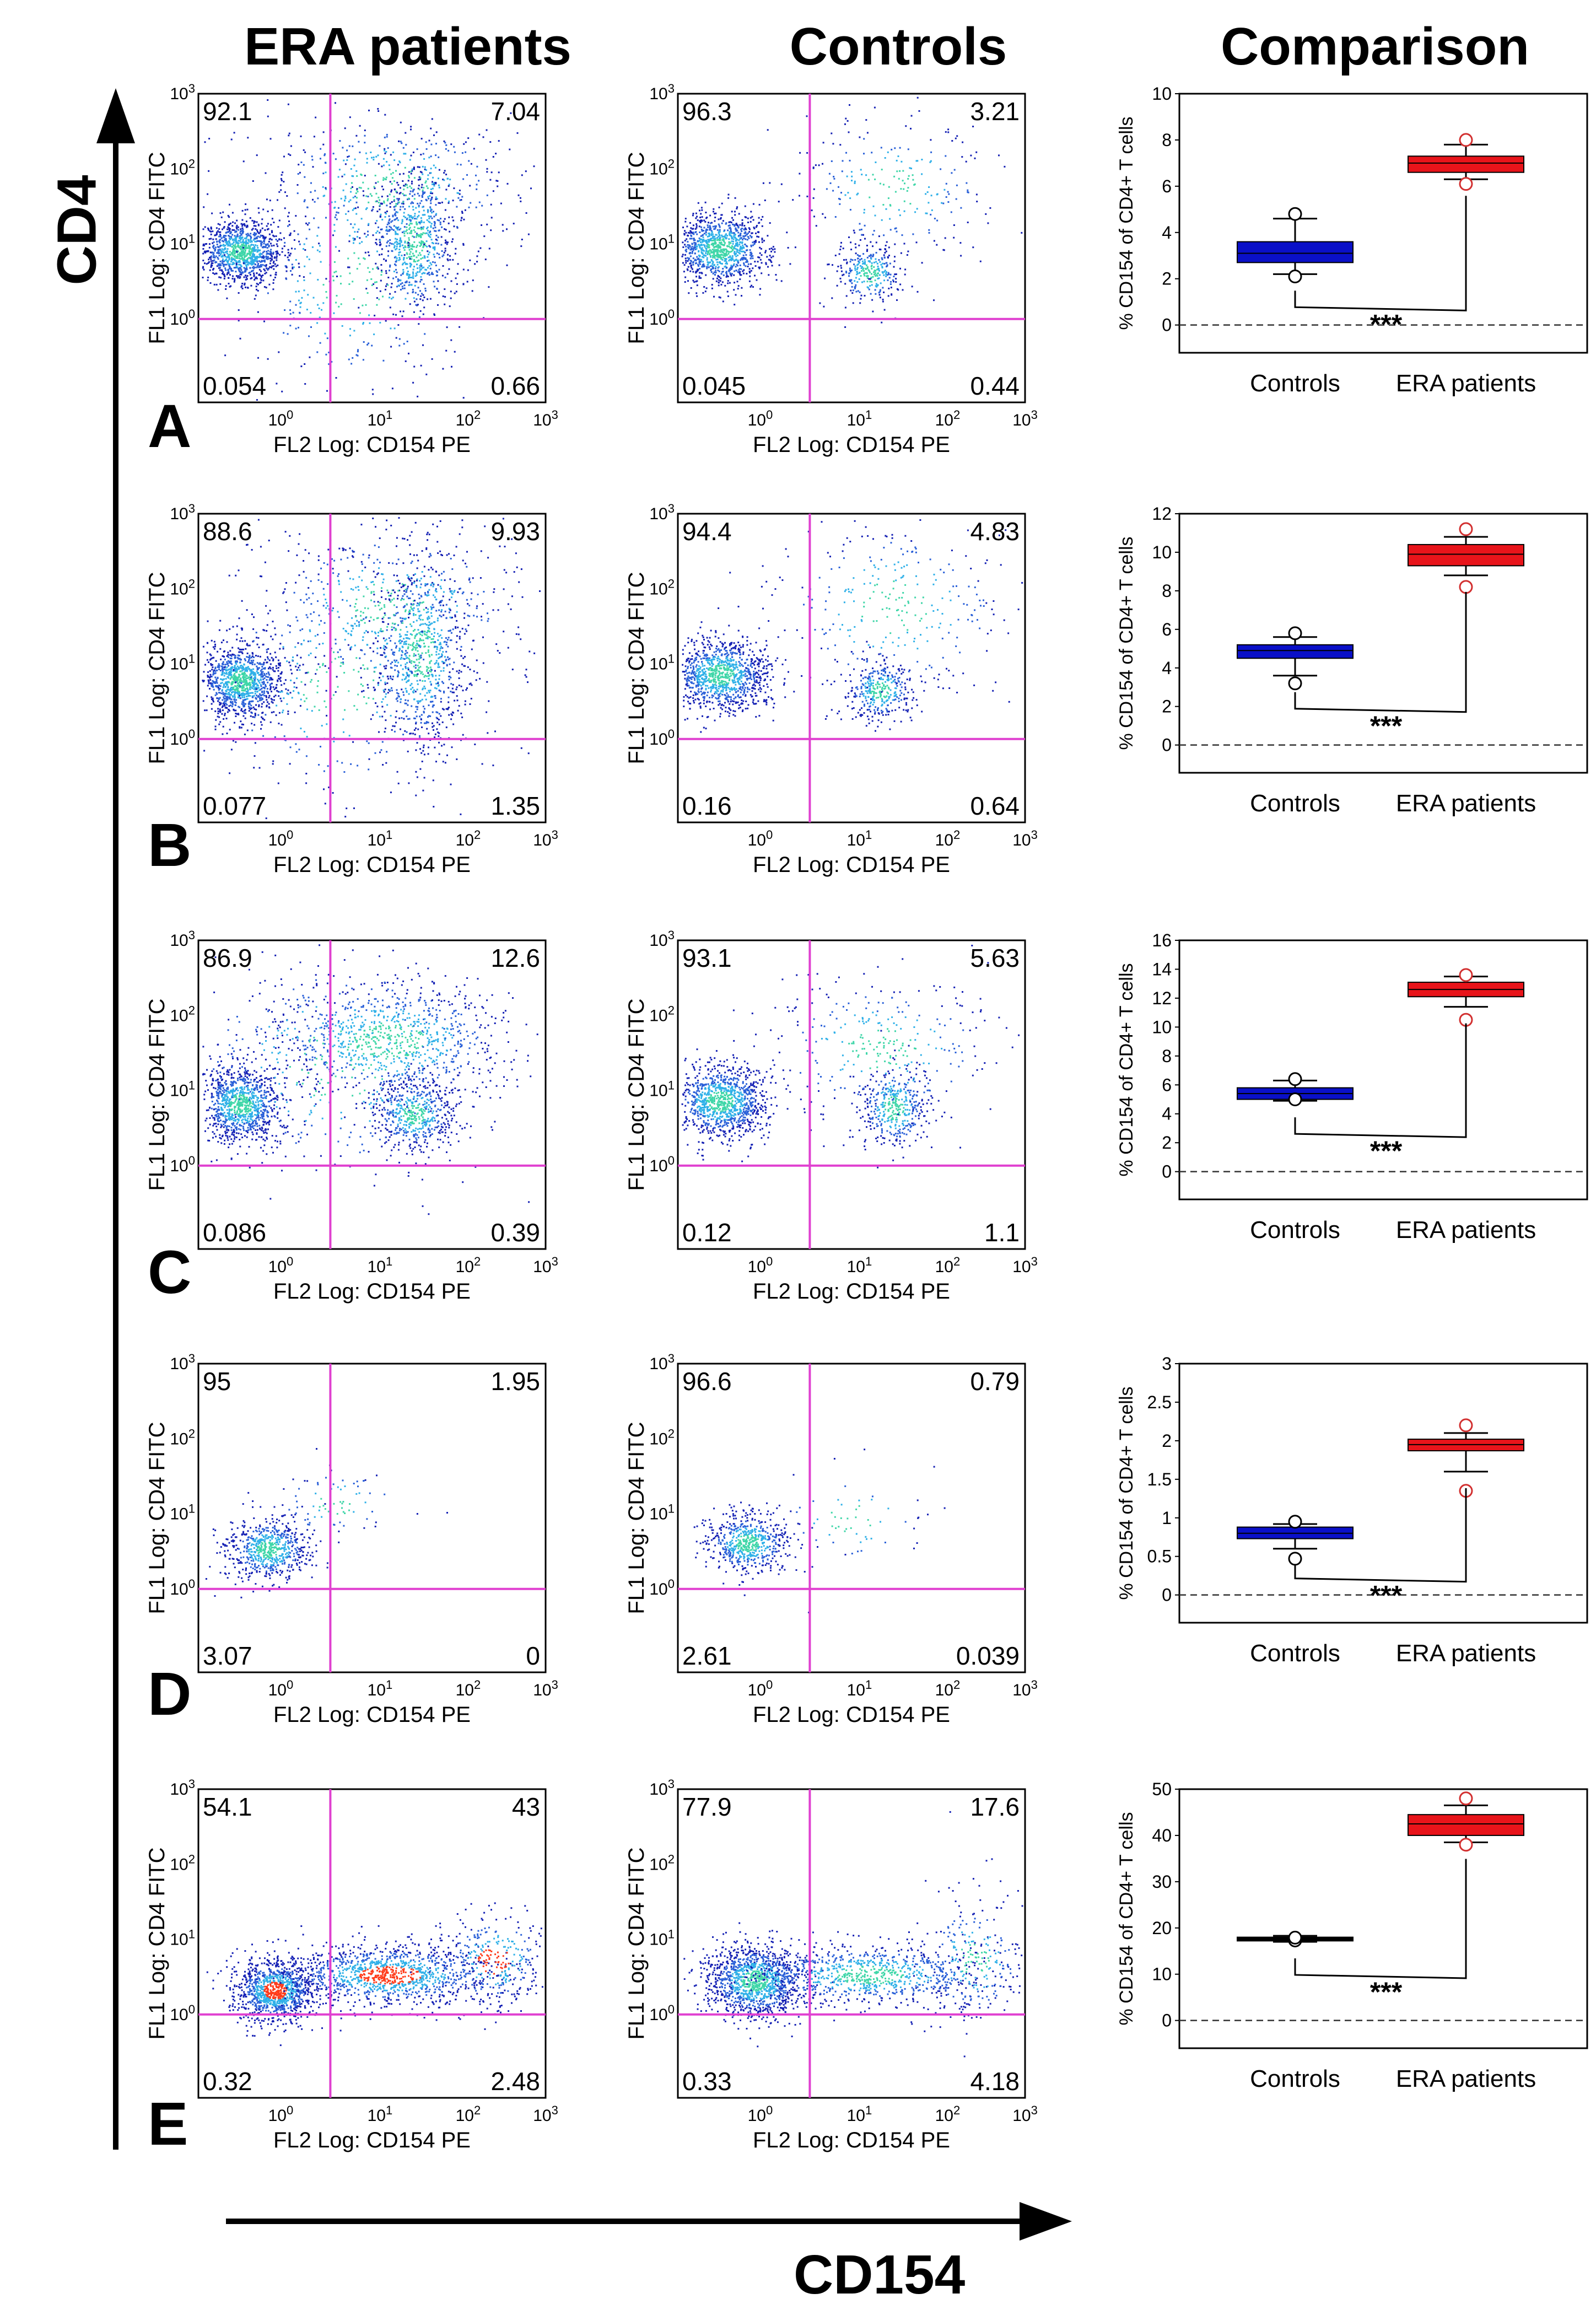  Describe the element at coordinates (234, 806) in the screenshot. I see `quadrant-value-lower-left: 0.077` at that location.